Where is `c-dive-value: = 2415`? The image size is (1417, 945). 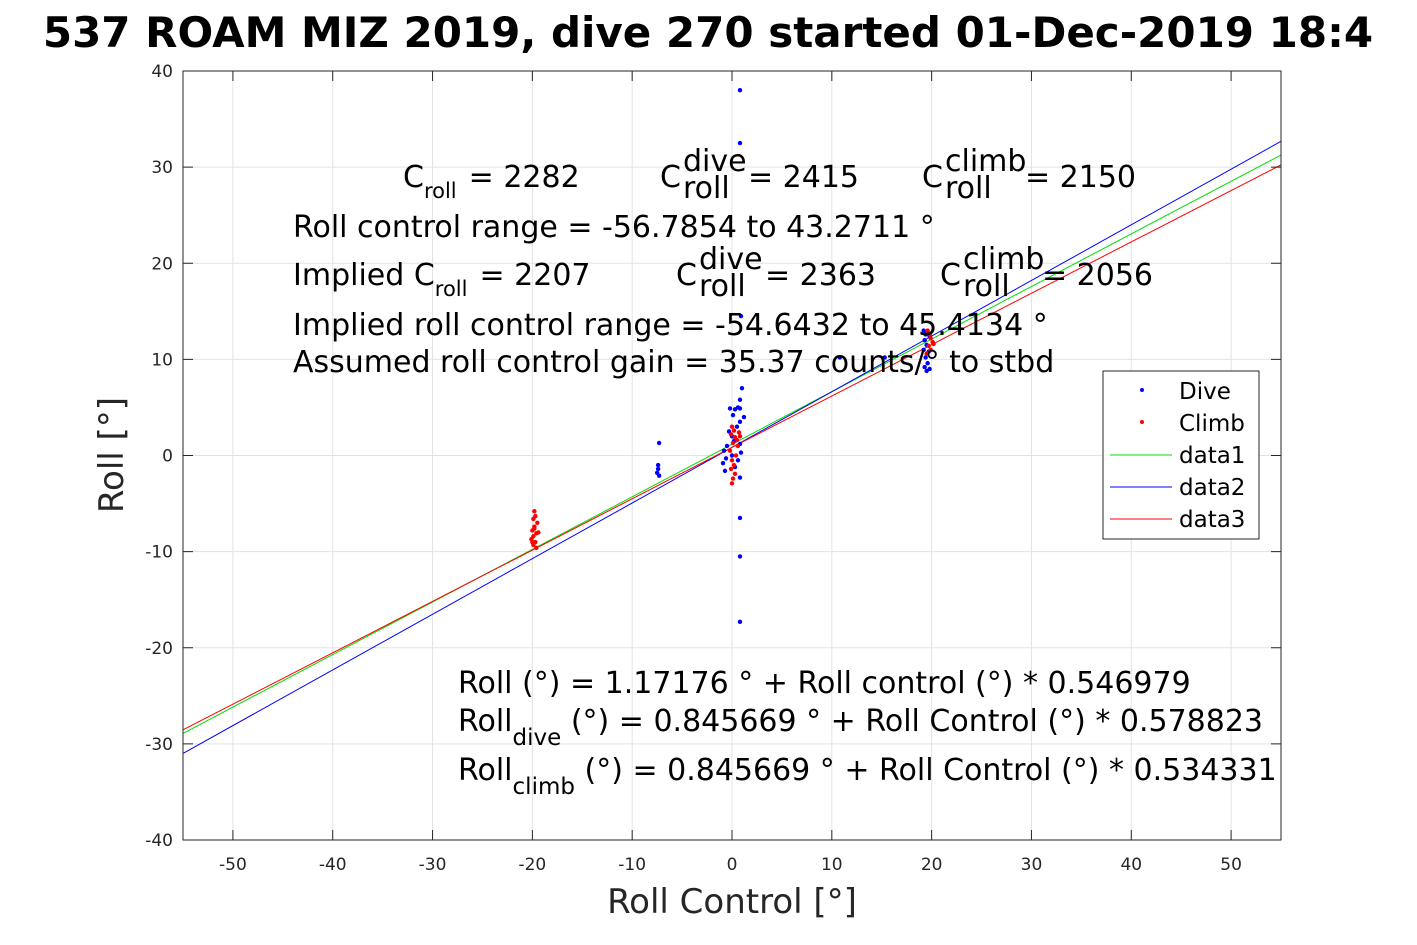
c-dive-value: = 2415 is located at coordinates (803, 177).